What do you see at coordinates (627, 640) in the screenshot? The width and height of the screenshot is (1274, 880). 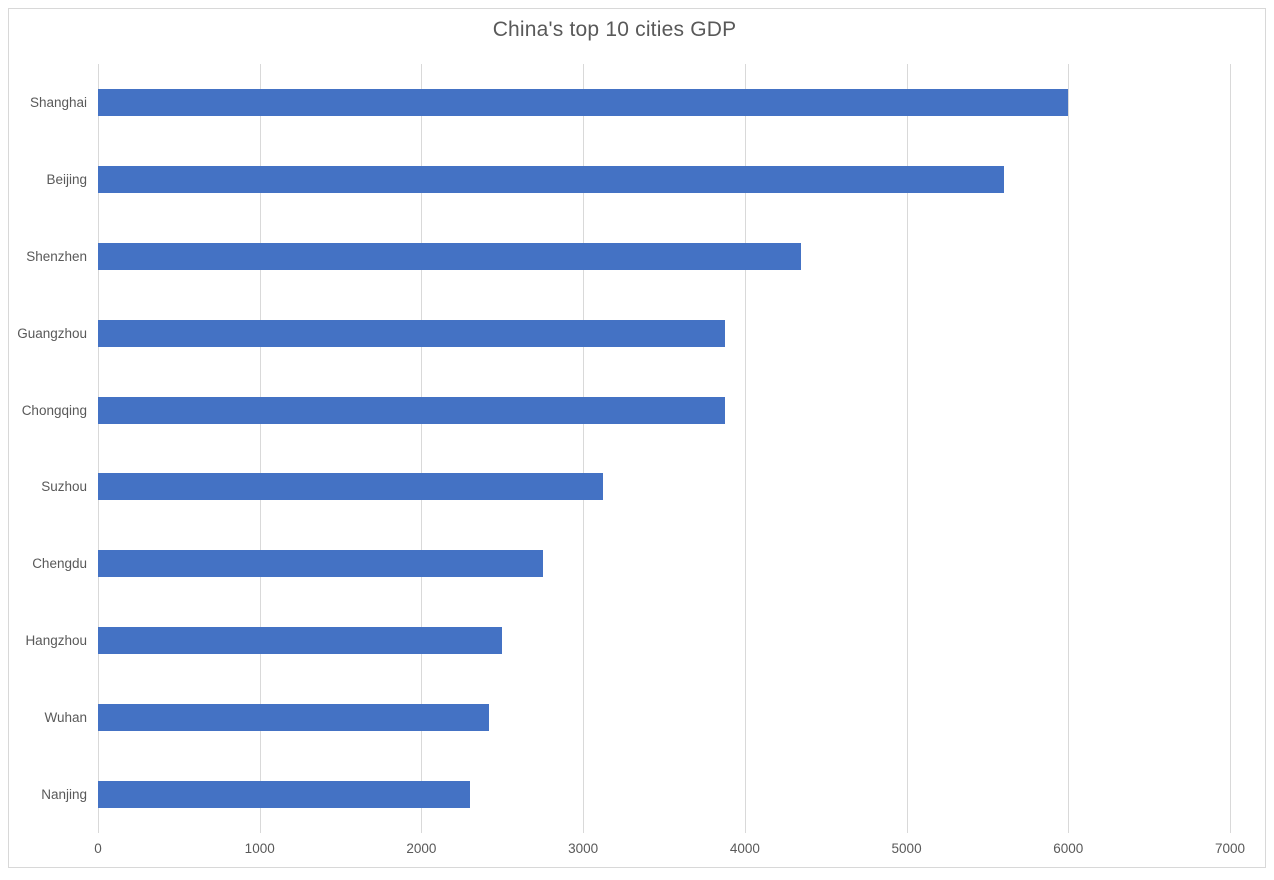 I see `bar-row: Hangzhou` at bounding box center [627, 640].